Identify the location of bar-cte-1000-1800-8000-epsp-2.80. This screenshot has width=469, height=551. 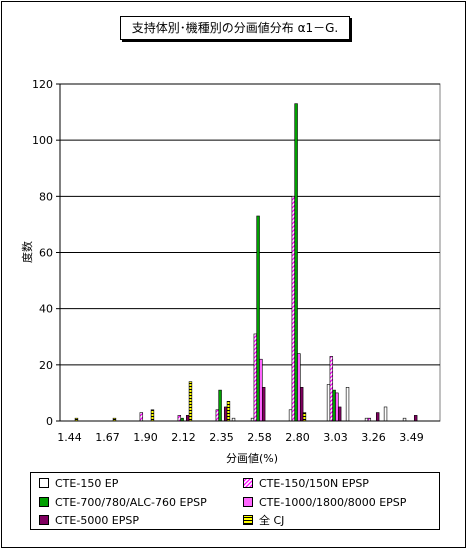
(299, 387).